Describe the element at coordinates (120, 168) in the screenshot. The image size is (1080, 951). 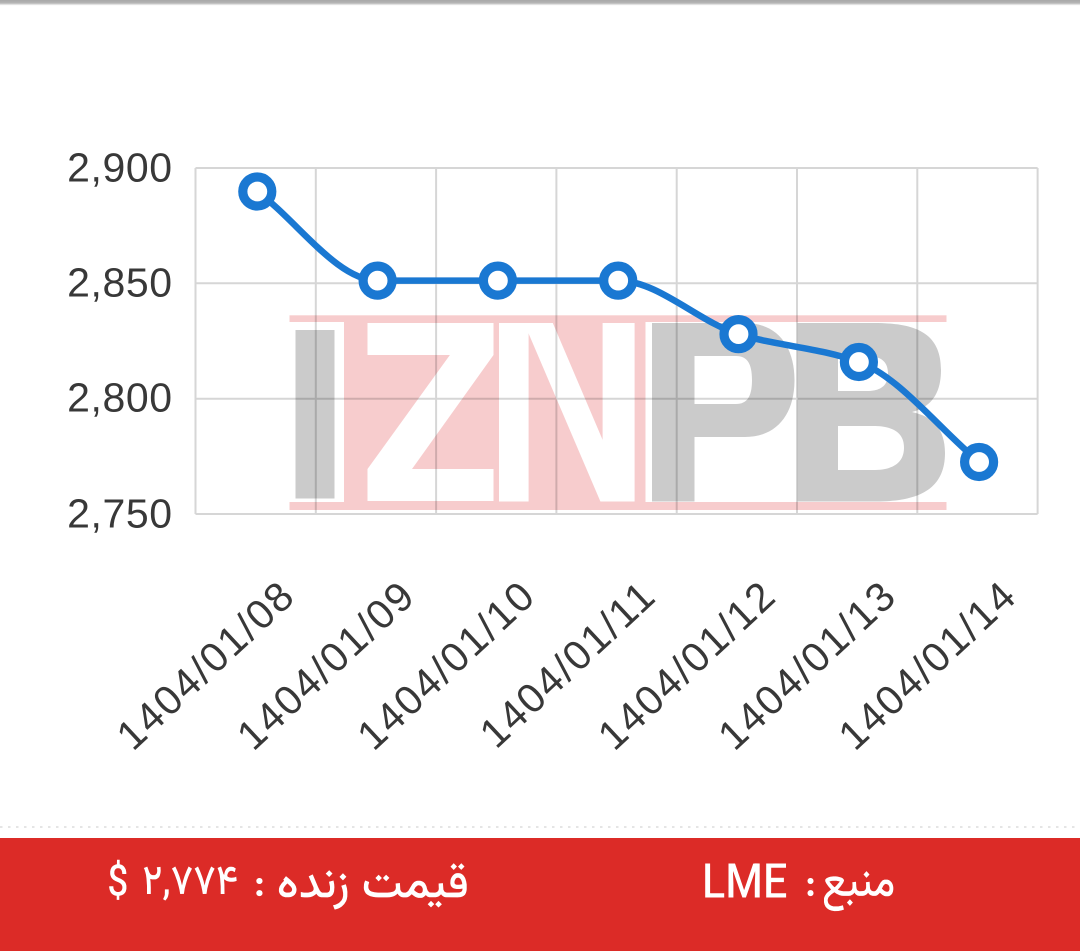
I see `svg-text: 2,900` at that location.